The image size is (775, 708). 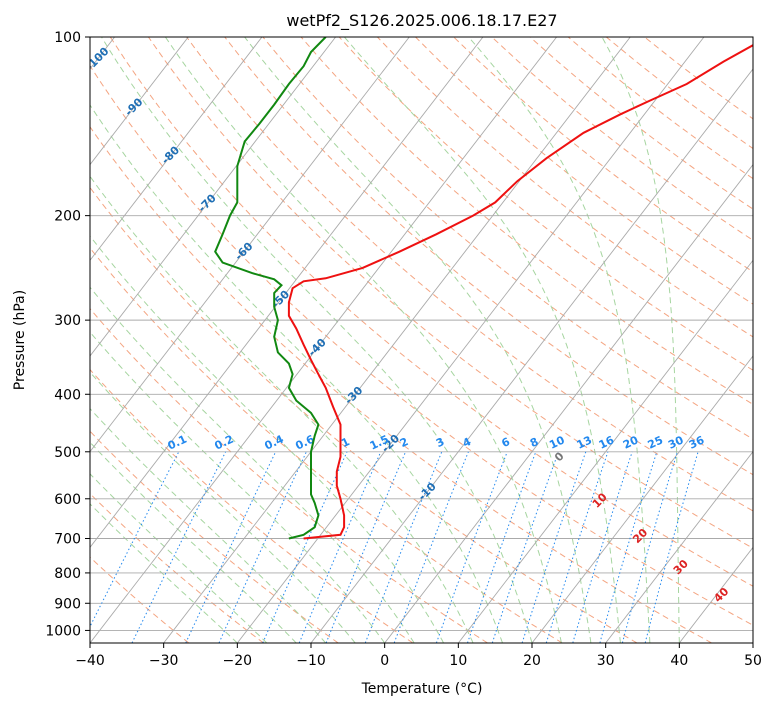 I want to click on y-tick-label: 800, so click(x=67, y=574).